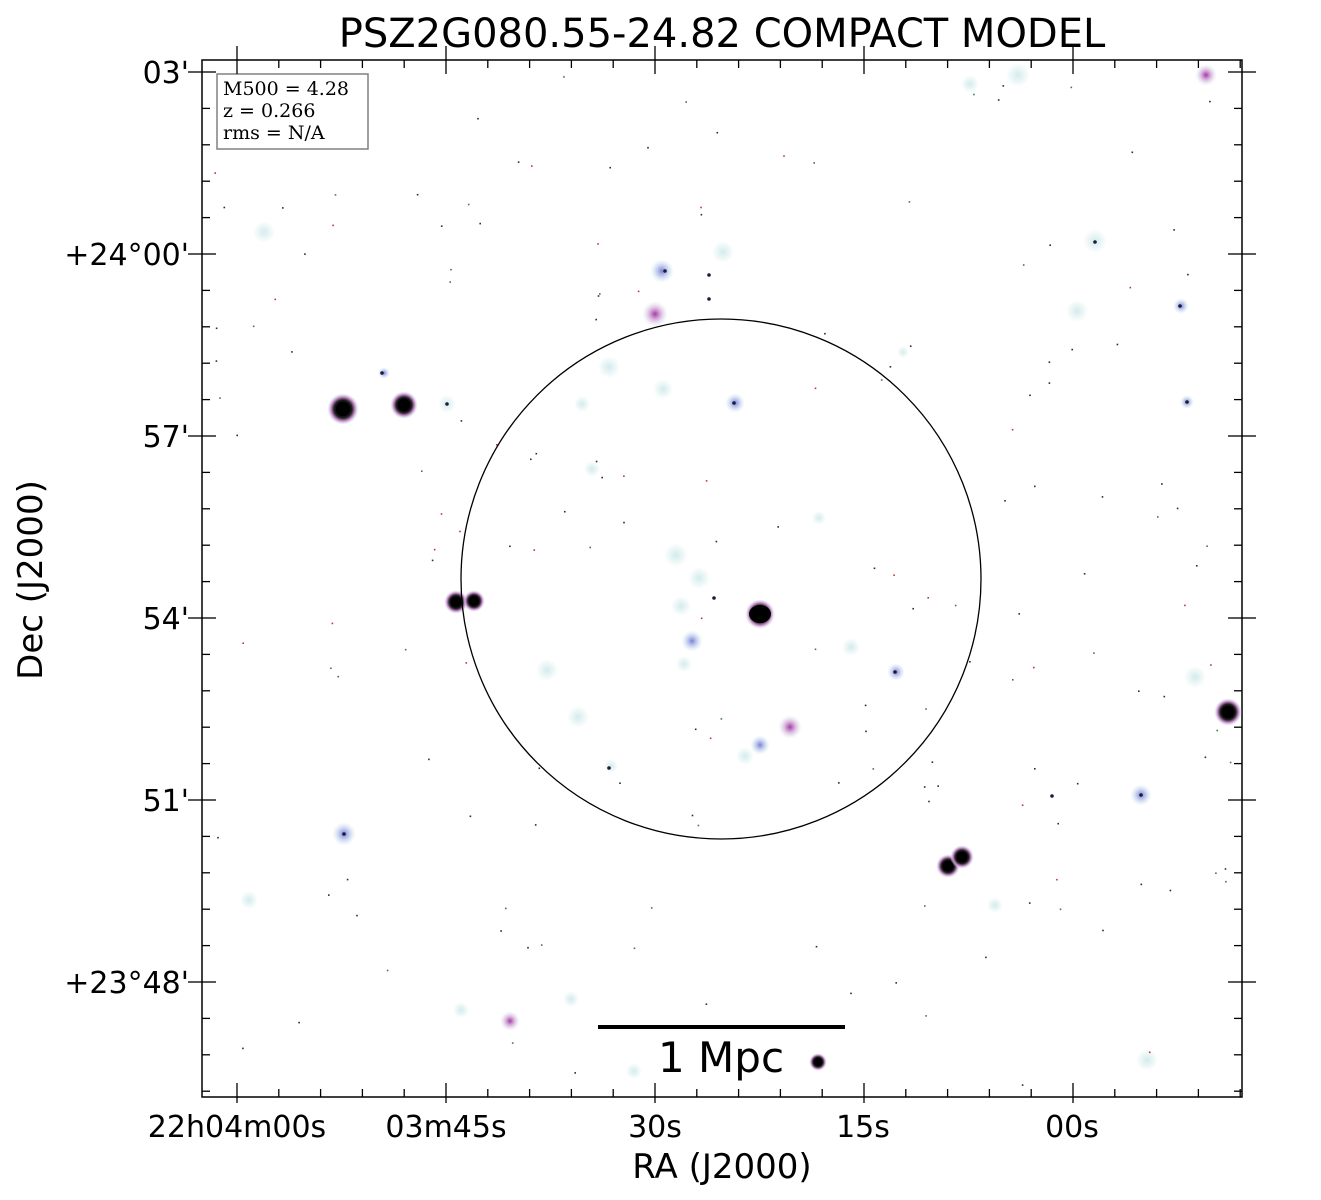 This screenshot has height=1200, width=1321. Describe the element at coordinates (237, 1127) in the screenshot. I see `ra-tick-label: 22h04m00s` at that location.